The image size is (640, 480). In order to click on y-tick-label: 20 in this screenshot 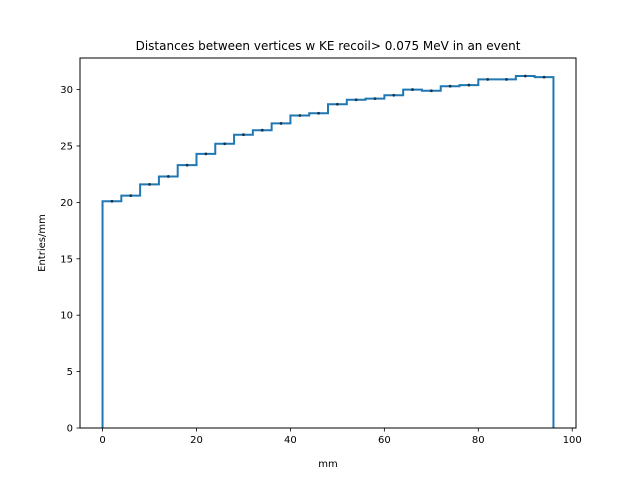, I will do `click(66, 203)`.